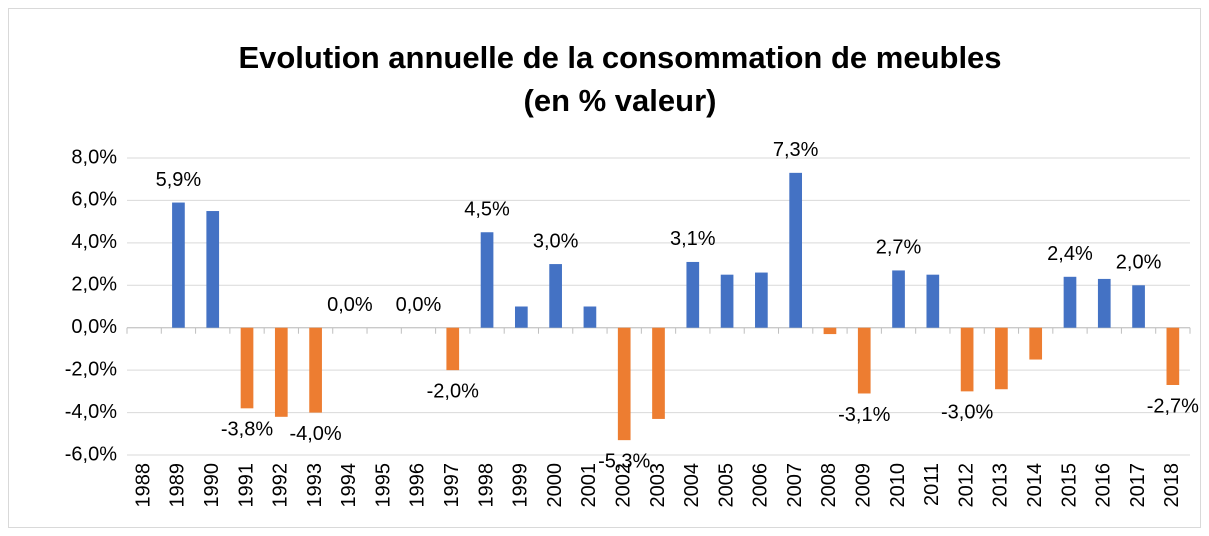 This screenshot has width=1209, height=536. What do you see at coordinates (486, 485) in the screenshot?
I see `x-tick-label: 1998` at bounding box center [486, 485].